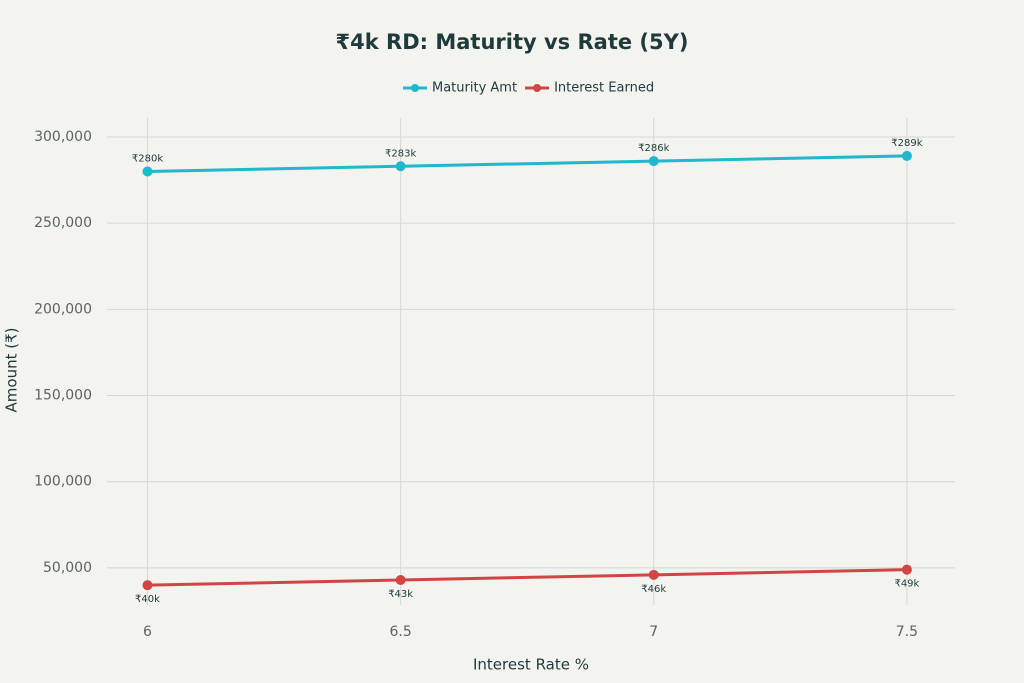 Image resolution: width=1024 pixels, height=683 pixels. I want to click on y-tick-label: 100,000, so click(63, 482).